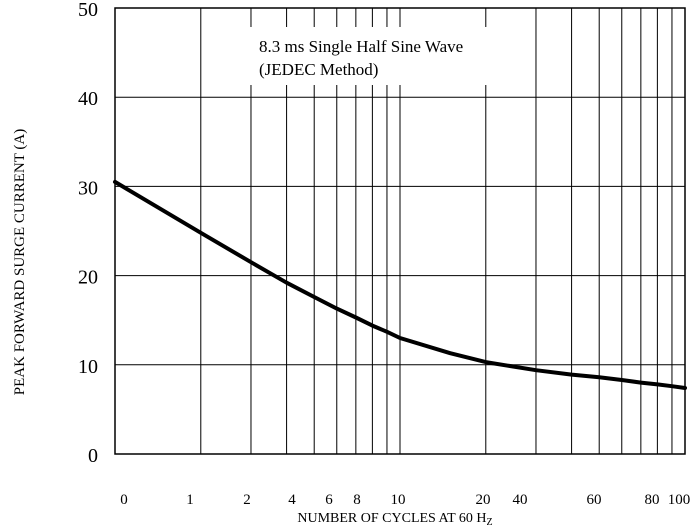 The height and width of the screenshot is (526, 693). I want to click on y-tick-label: 50, so click(88, 10).